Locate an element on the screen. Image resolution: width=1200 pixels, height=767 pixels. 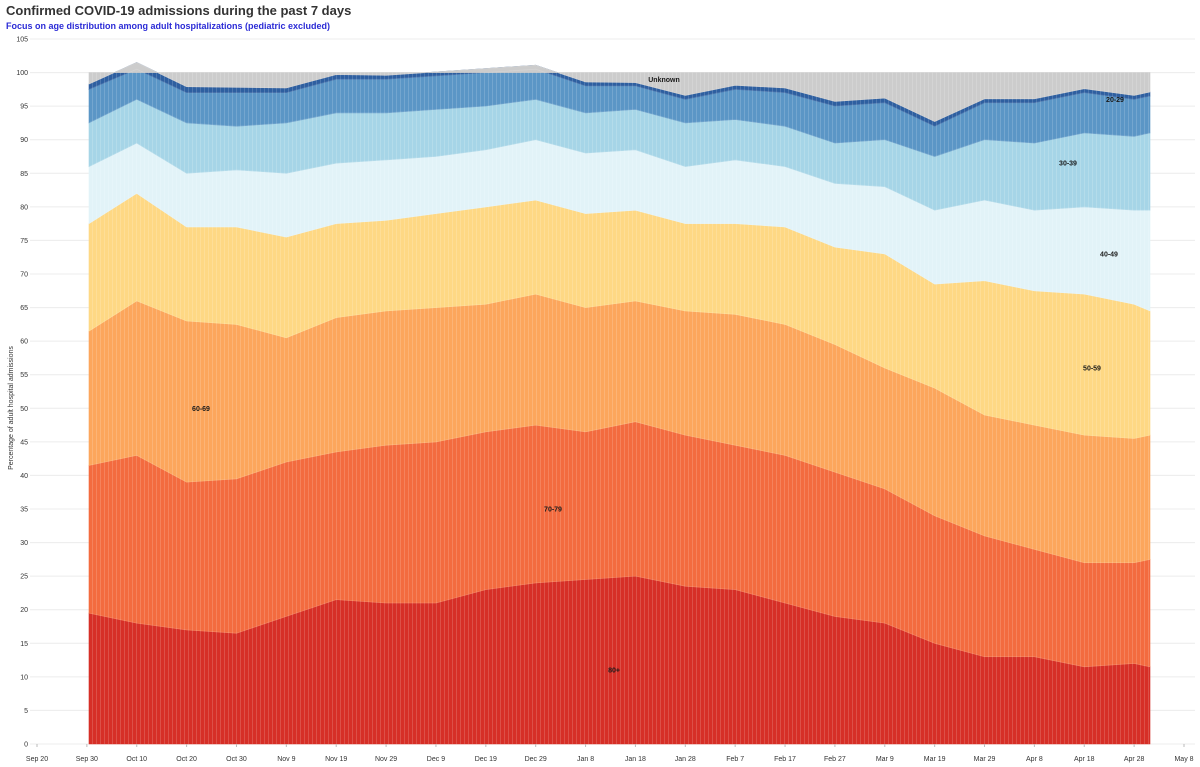
x-tick-label: Apr 8 is located at coordinates (1034, 759).